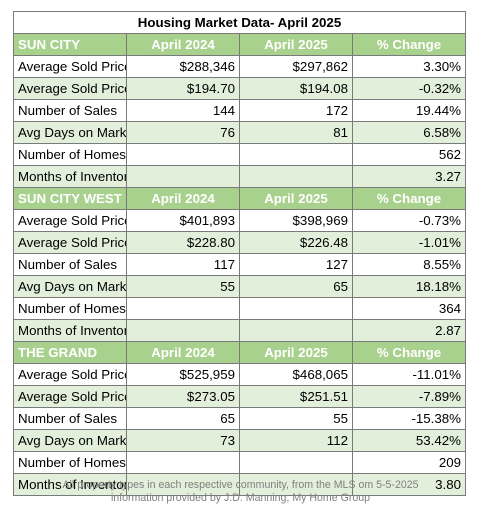  I want to click on value-percent-change: 3.27, so click(409, 176).